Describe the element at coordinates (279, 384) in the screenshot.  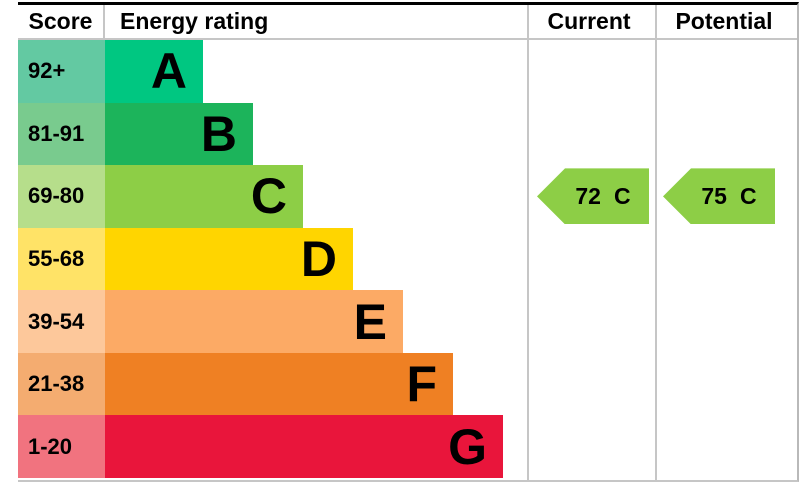
I see `band-bar-f: F` at that location.